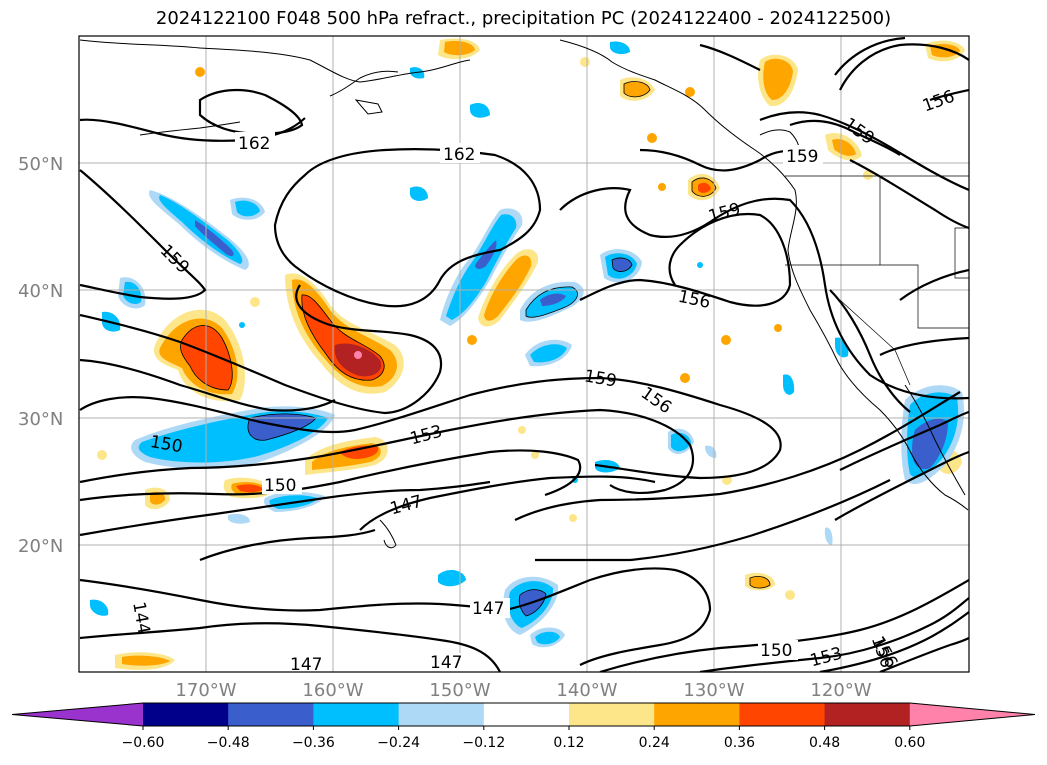  I want to click on colorbar-extend-low, so click(77, 714).